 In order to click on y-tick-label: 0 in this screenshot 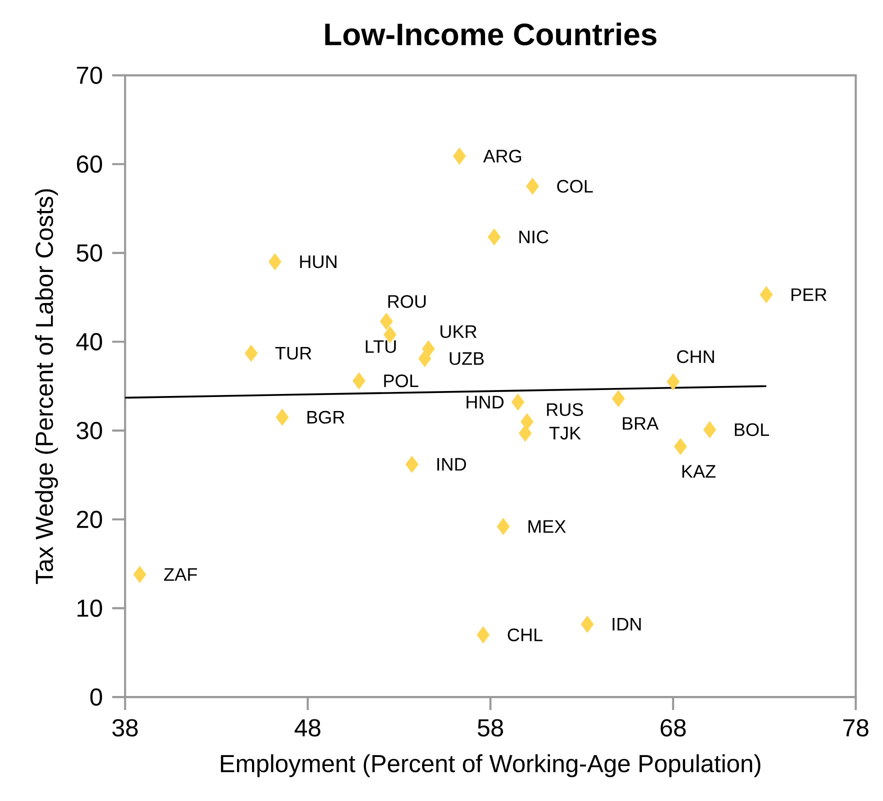, I will do `click(96, 697)`.